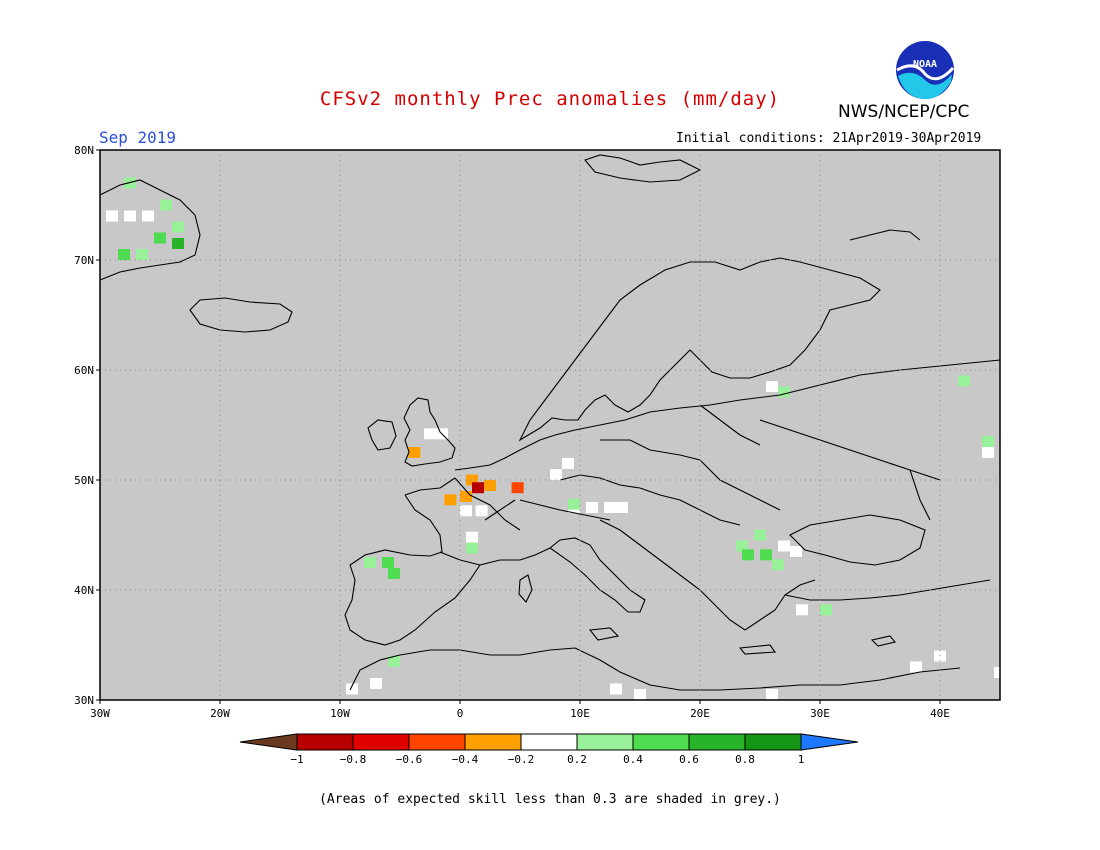 The image size is (1100, 850). What do you see at coordinates (84, 150) in the screenshot?
I see `lat-tick-label: 80N` at bounding box center [84, 150].